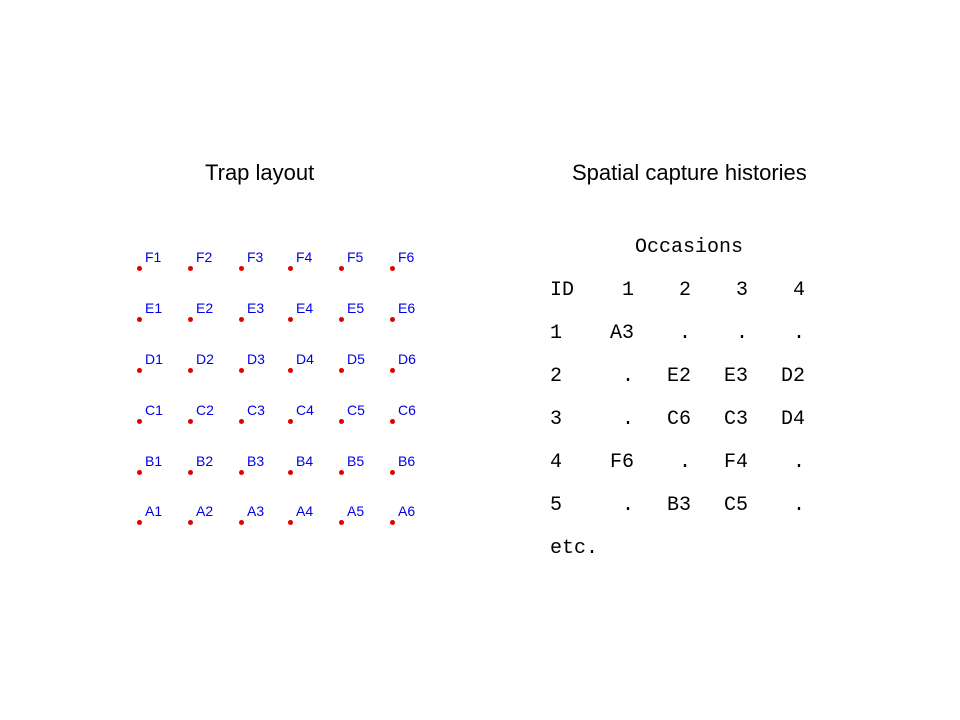 This screenshot has width=960, height=720. I want to click on trap-label: B3, so click(256, 461).